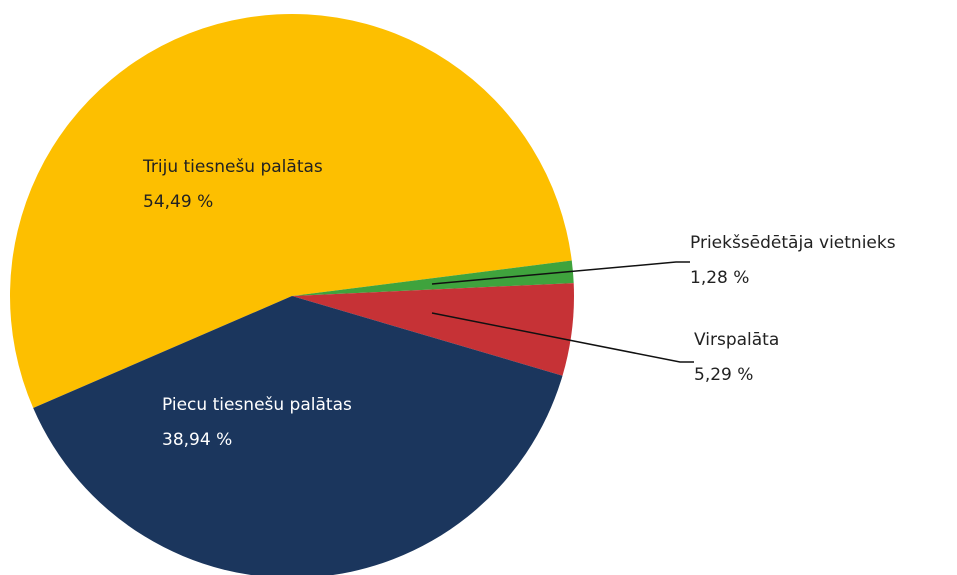  What do you see at coordinates (736, 340) in the screenshot?
I see `slice-label: Virspalāta` at bounding box center [736, 340].